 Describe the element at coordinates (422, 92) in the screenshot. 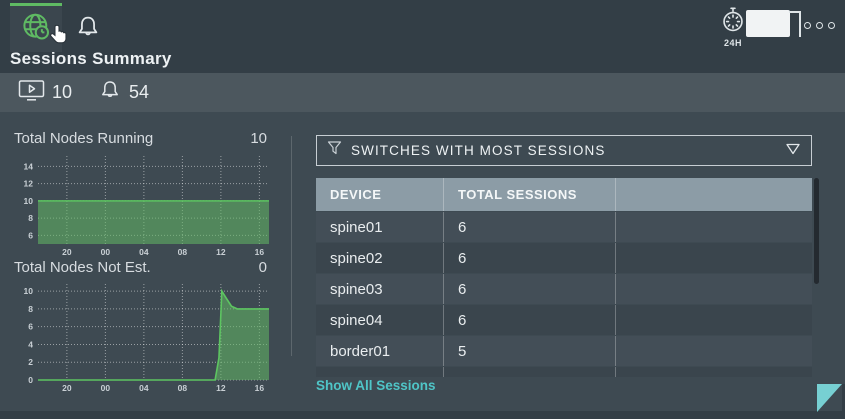

I see `summary-bar: 10 54` at that location.